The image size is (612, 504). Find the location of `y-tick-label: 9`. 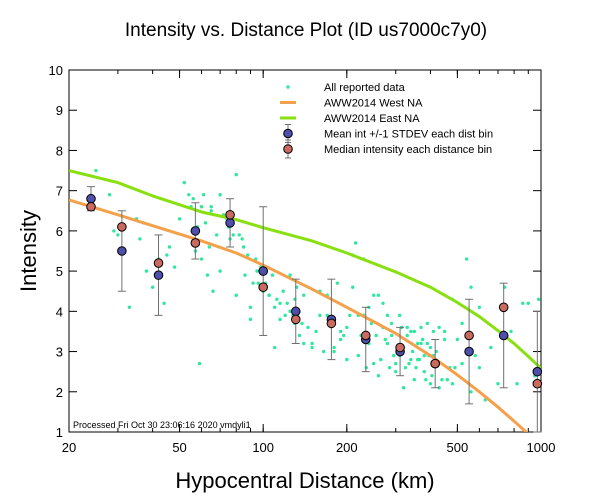

y-tick-label: 9 is located at coordinates (59, 110).